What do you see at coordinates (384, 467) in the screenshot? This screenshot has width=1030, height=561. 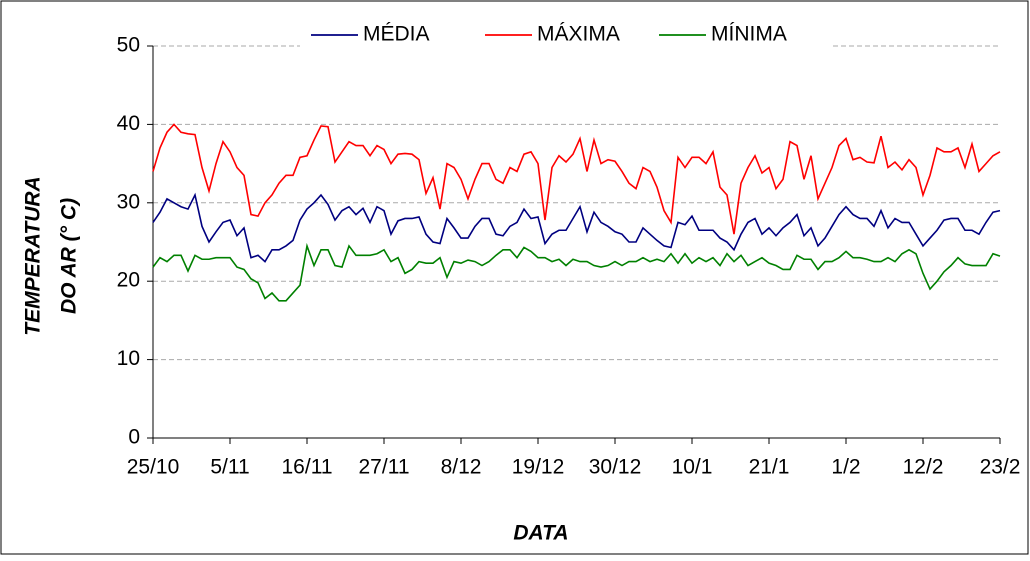 I see `x-tick-label: 27/11` at bounding box center [384, 467].